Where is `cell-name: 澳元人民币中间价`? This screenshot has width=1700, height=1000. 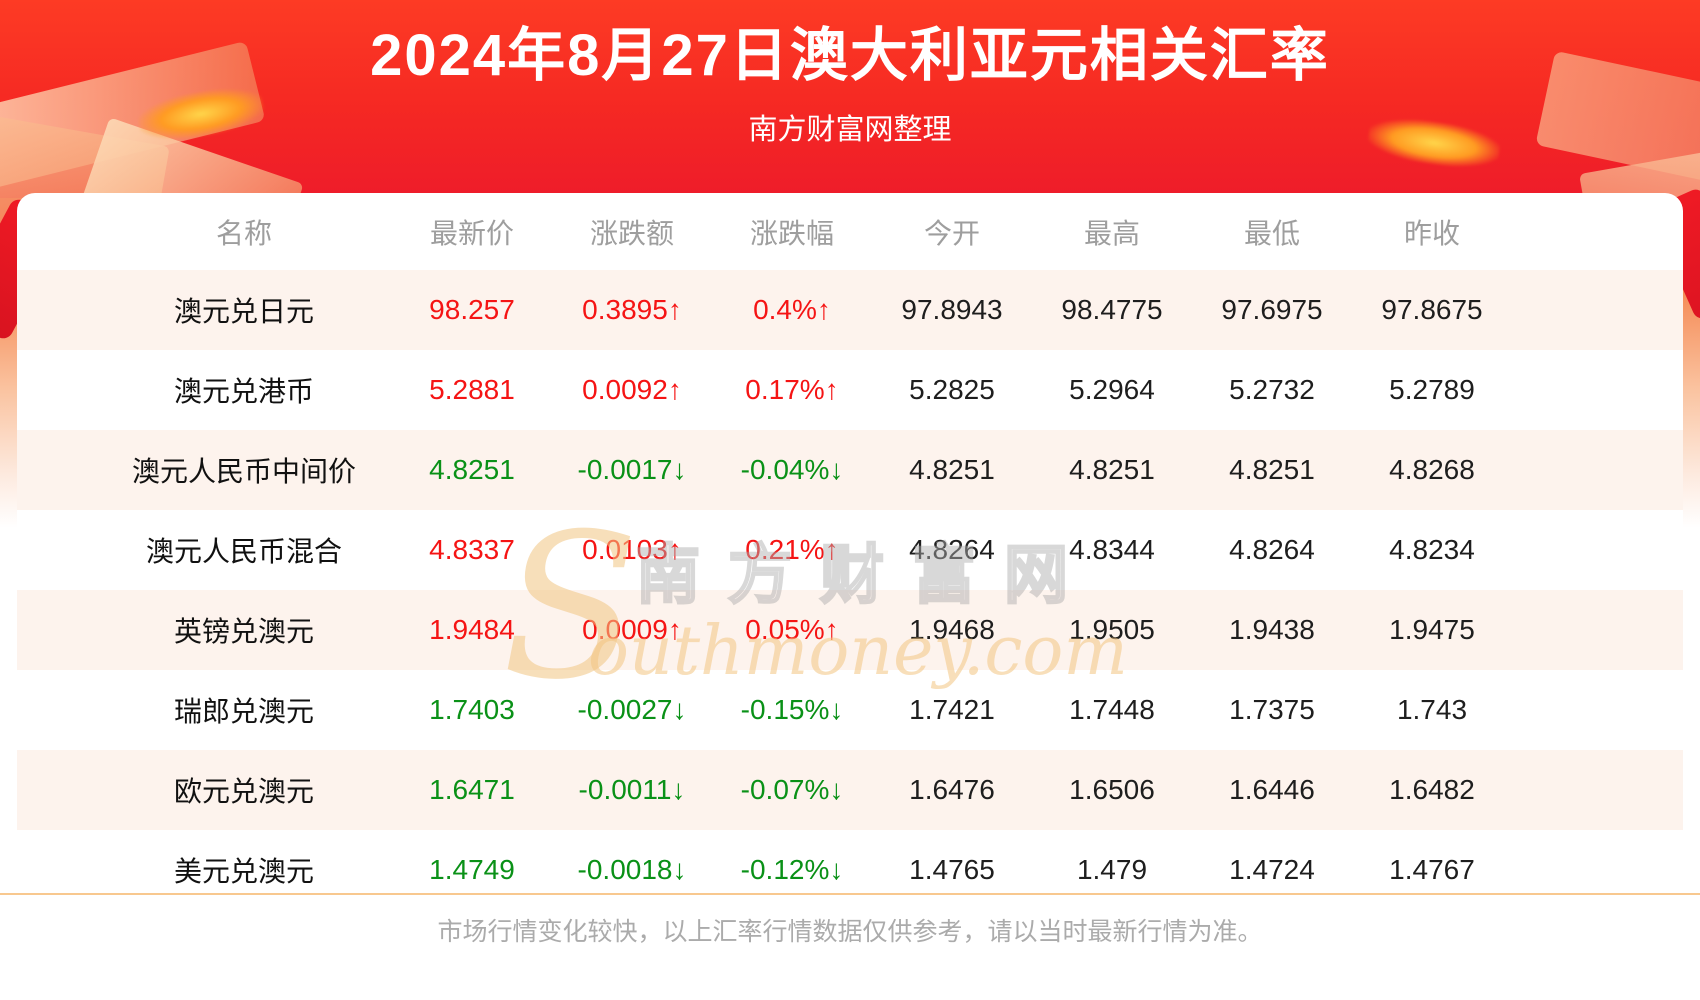
cell-name: 澳元人民币中间价 is located at coordinates (243, 471).